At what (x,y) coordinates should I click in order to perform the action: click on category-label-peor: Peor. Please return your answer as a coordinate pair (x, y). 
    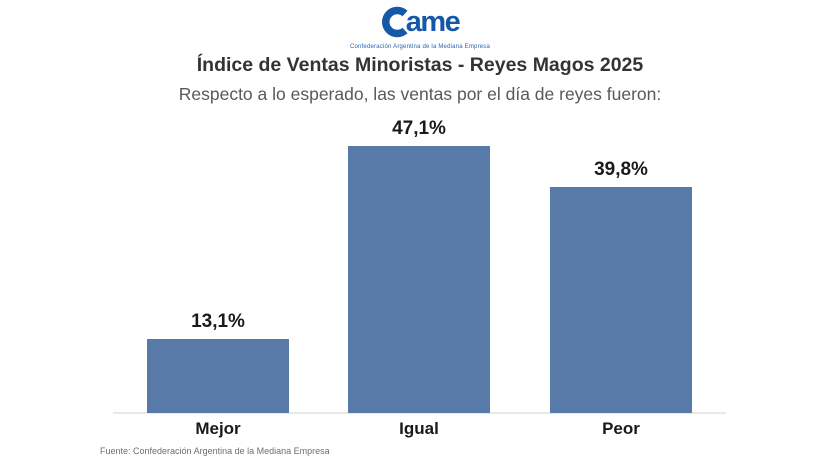
    Looking at the image, I should click on (621, 428).